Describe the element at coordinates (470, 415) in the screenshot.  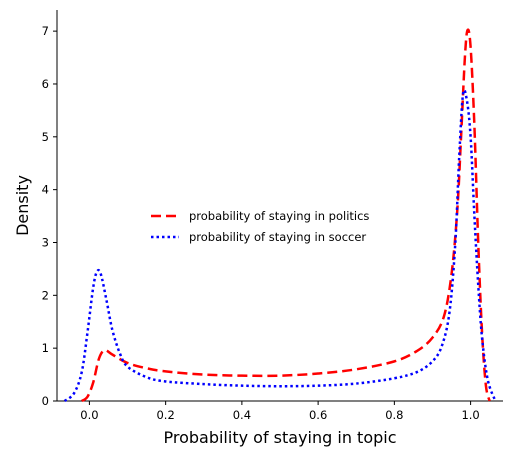
I see `x-tick-label: 1.0` at that location.